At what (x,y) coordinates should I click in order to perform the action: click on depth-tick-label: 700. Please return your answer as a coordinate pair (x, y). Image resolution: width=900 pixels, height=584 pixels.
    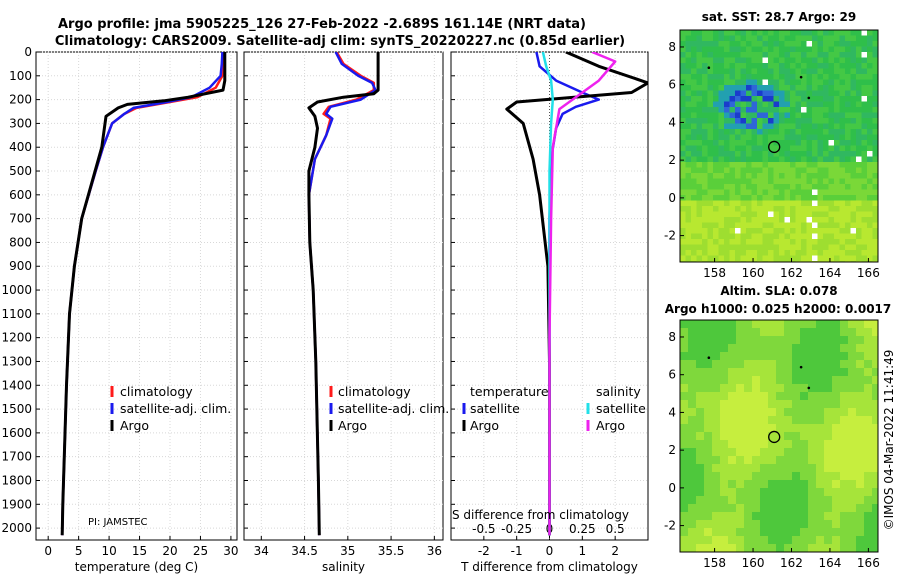
    Looking at the image, I should click on (20, 219).